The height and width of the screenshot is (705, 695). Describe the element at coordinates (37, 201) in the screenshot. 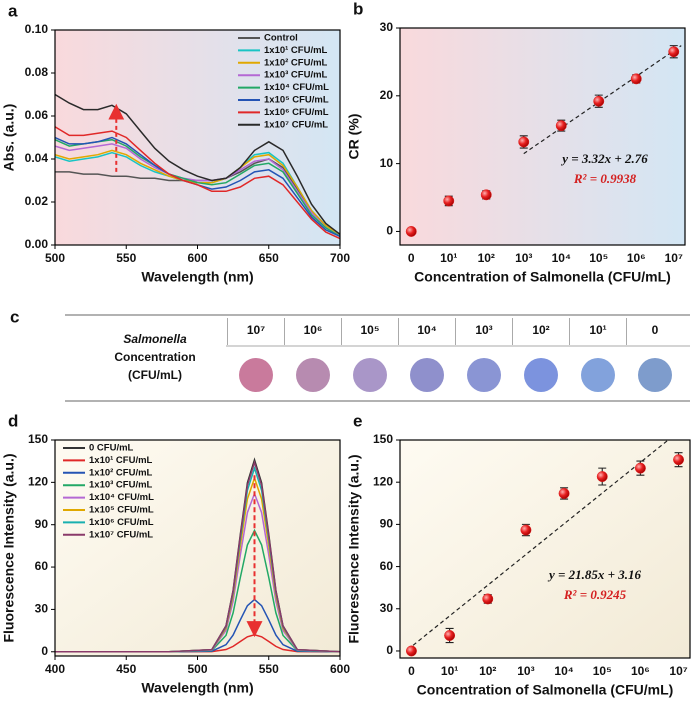

I see `y-tick-label: 0.02` at that location.